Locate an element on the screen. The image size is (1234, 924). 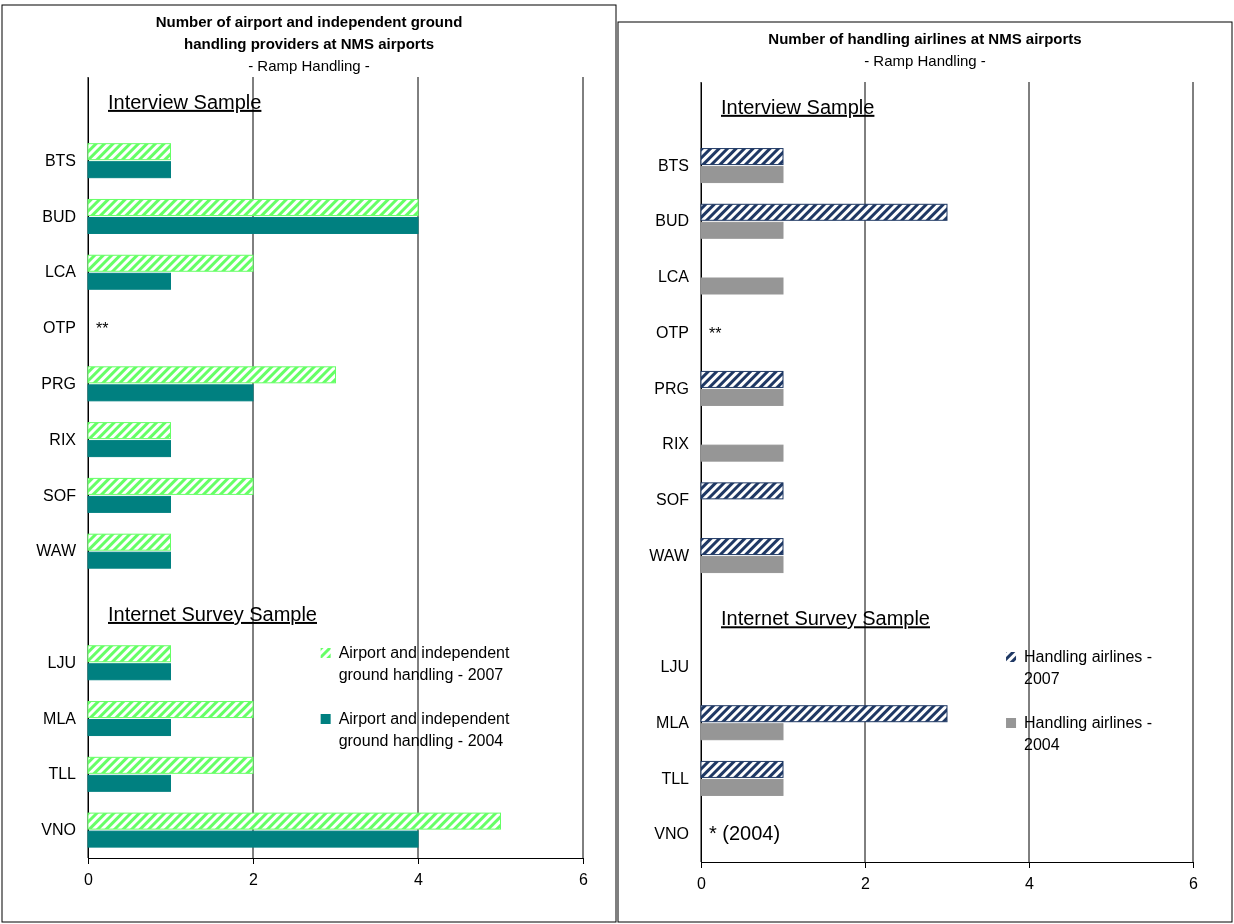
legend-label: Airport and independent ground handling - 2004 is located at coordinates (424, 729).